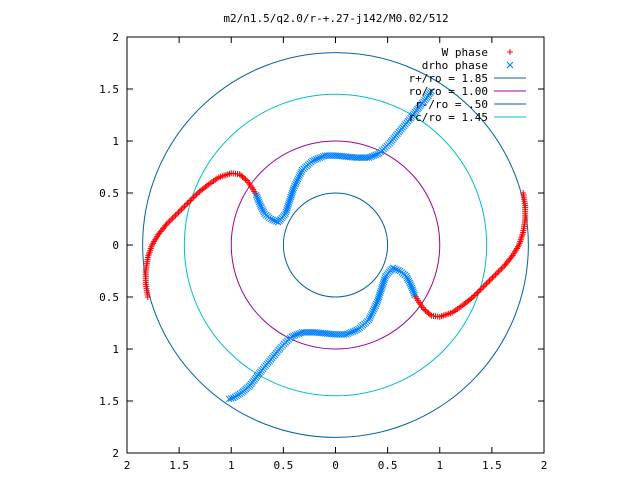  What do you see at coordinates (115, 349) in the screenshot?
I see `y-tick-label: 1` at bounding box center [115, 349].